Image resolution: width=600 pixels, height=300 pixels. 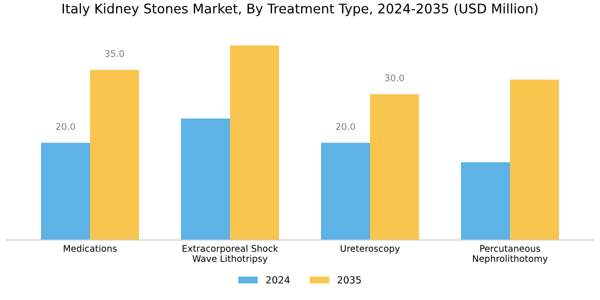 What do you see at coordinates (349, 280) in the screenshot?
I see `legend-label: 2035` at bounding box center [349, 280].